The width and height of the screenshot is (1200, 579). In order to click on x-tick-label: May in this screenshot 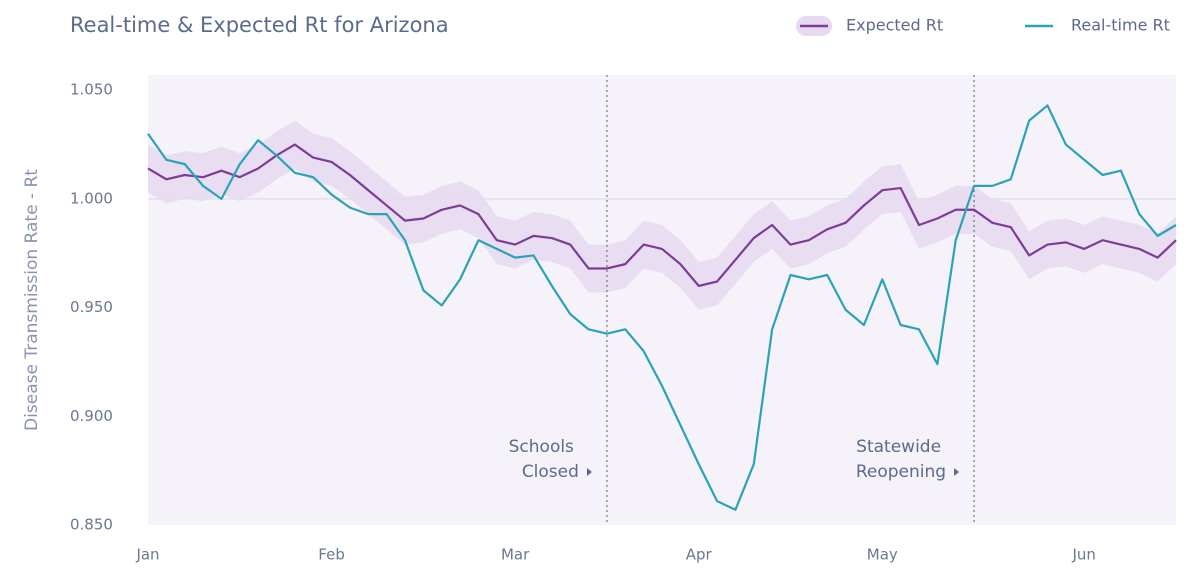, I will do `click(882, 555)`.